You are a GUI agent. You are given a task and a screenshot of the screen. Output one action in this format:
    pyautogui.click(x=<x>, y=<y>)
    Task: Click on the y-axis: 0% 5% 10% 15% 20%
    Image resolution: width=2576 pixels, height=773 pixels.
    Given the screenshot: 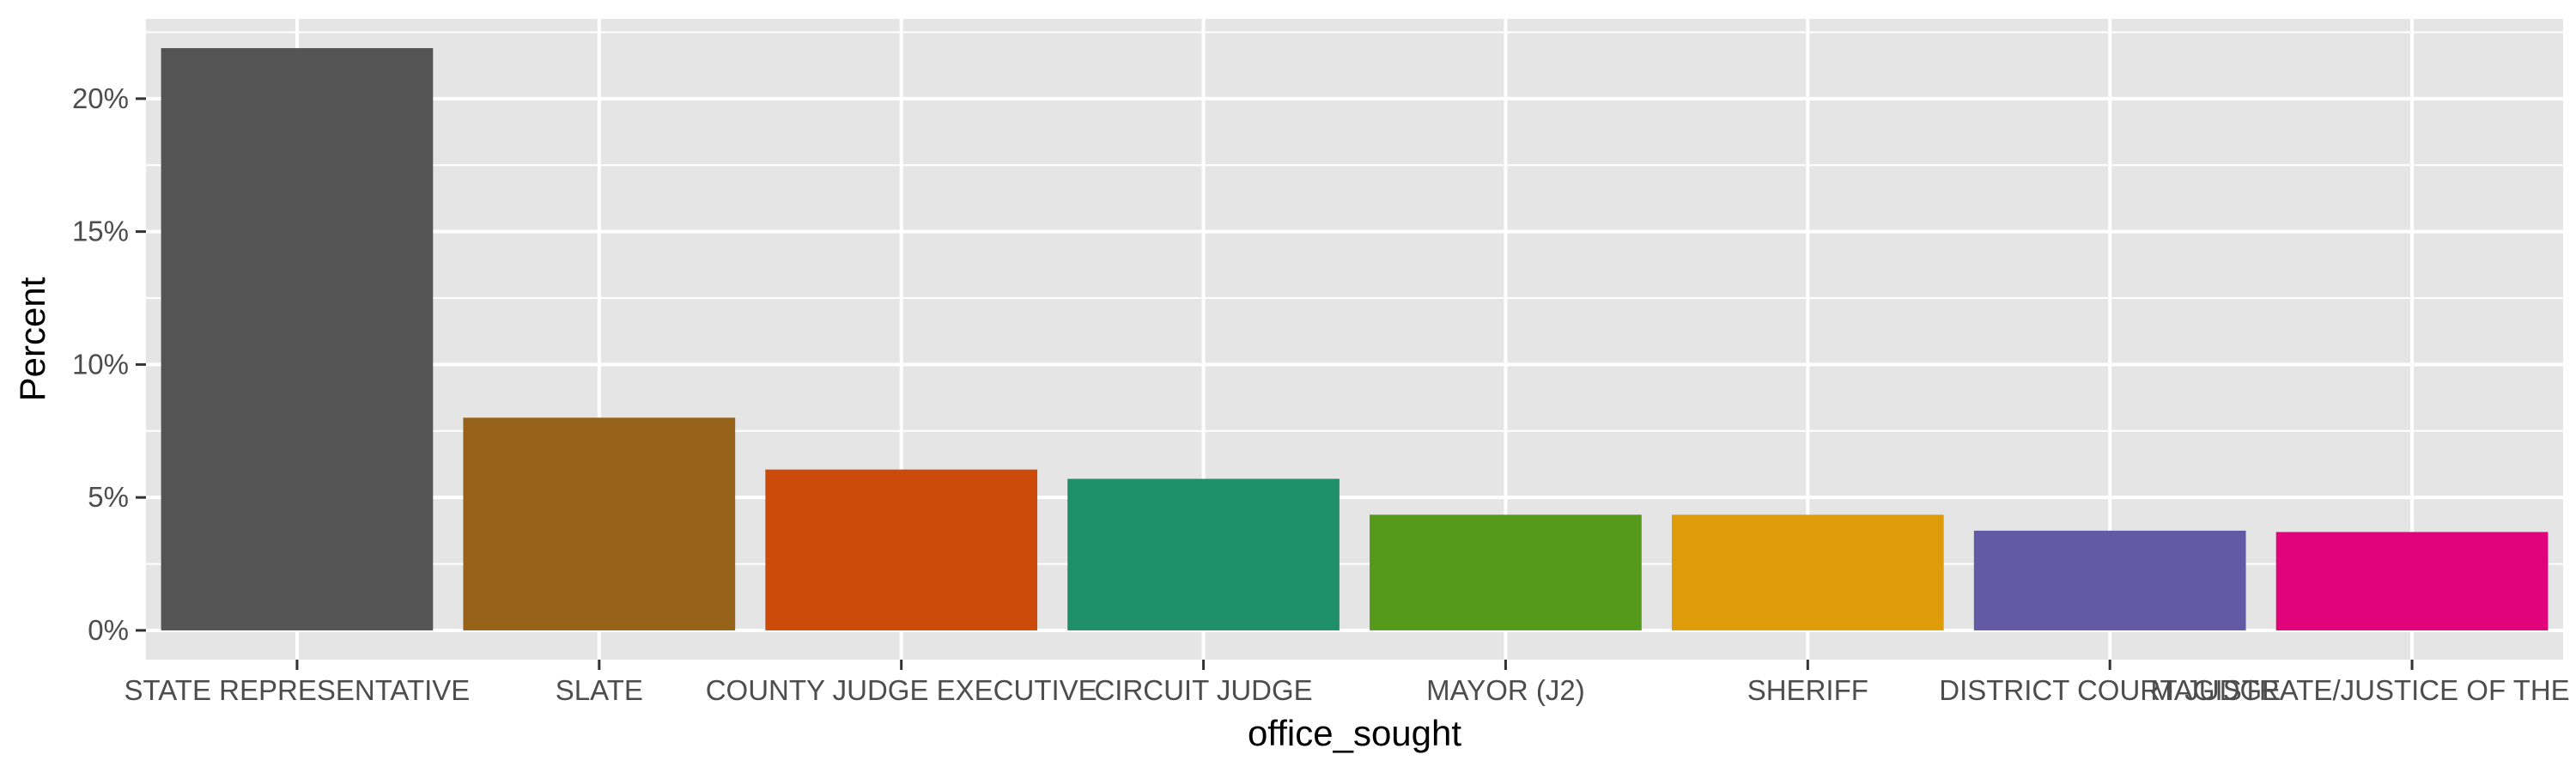 What is the action you would take?
    pyautogui.click(x=109, y=364)
    